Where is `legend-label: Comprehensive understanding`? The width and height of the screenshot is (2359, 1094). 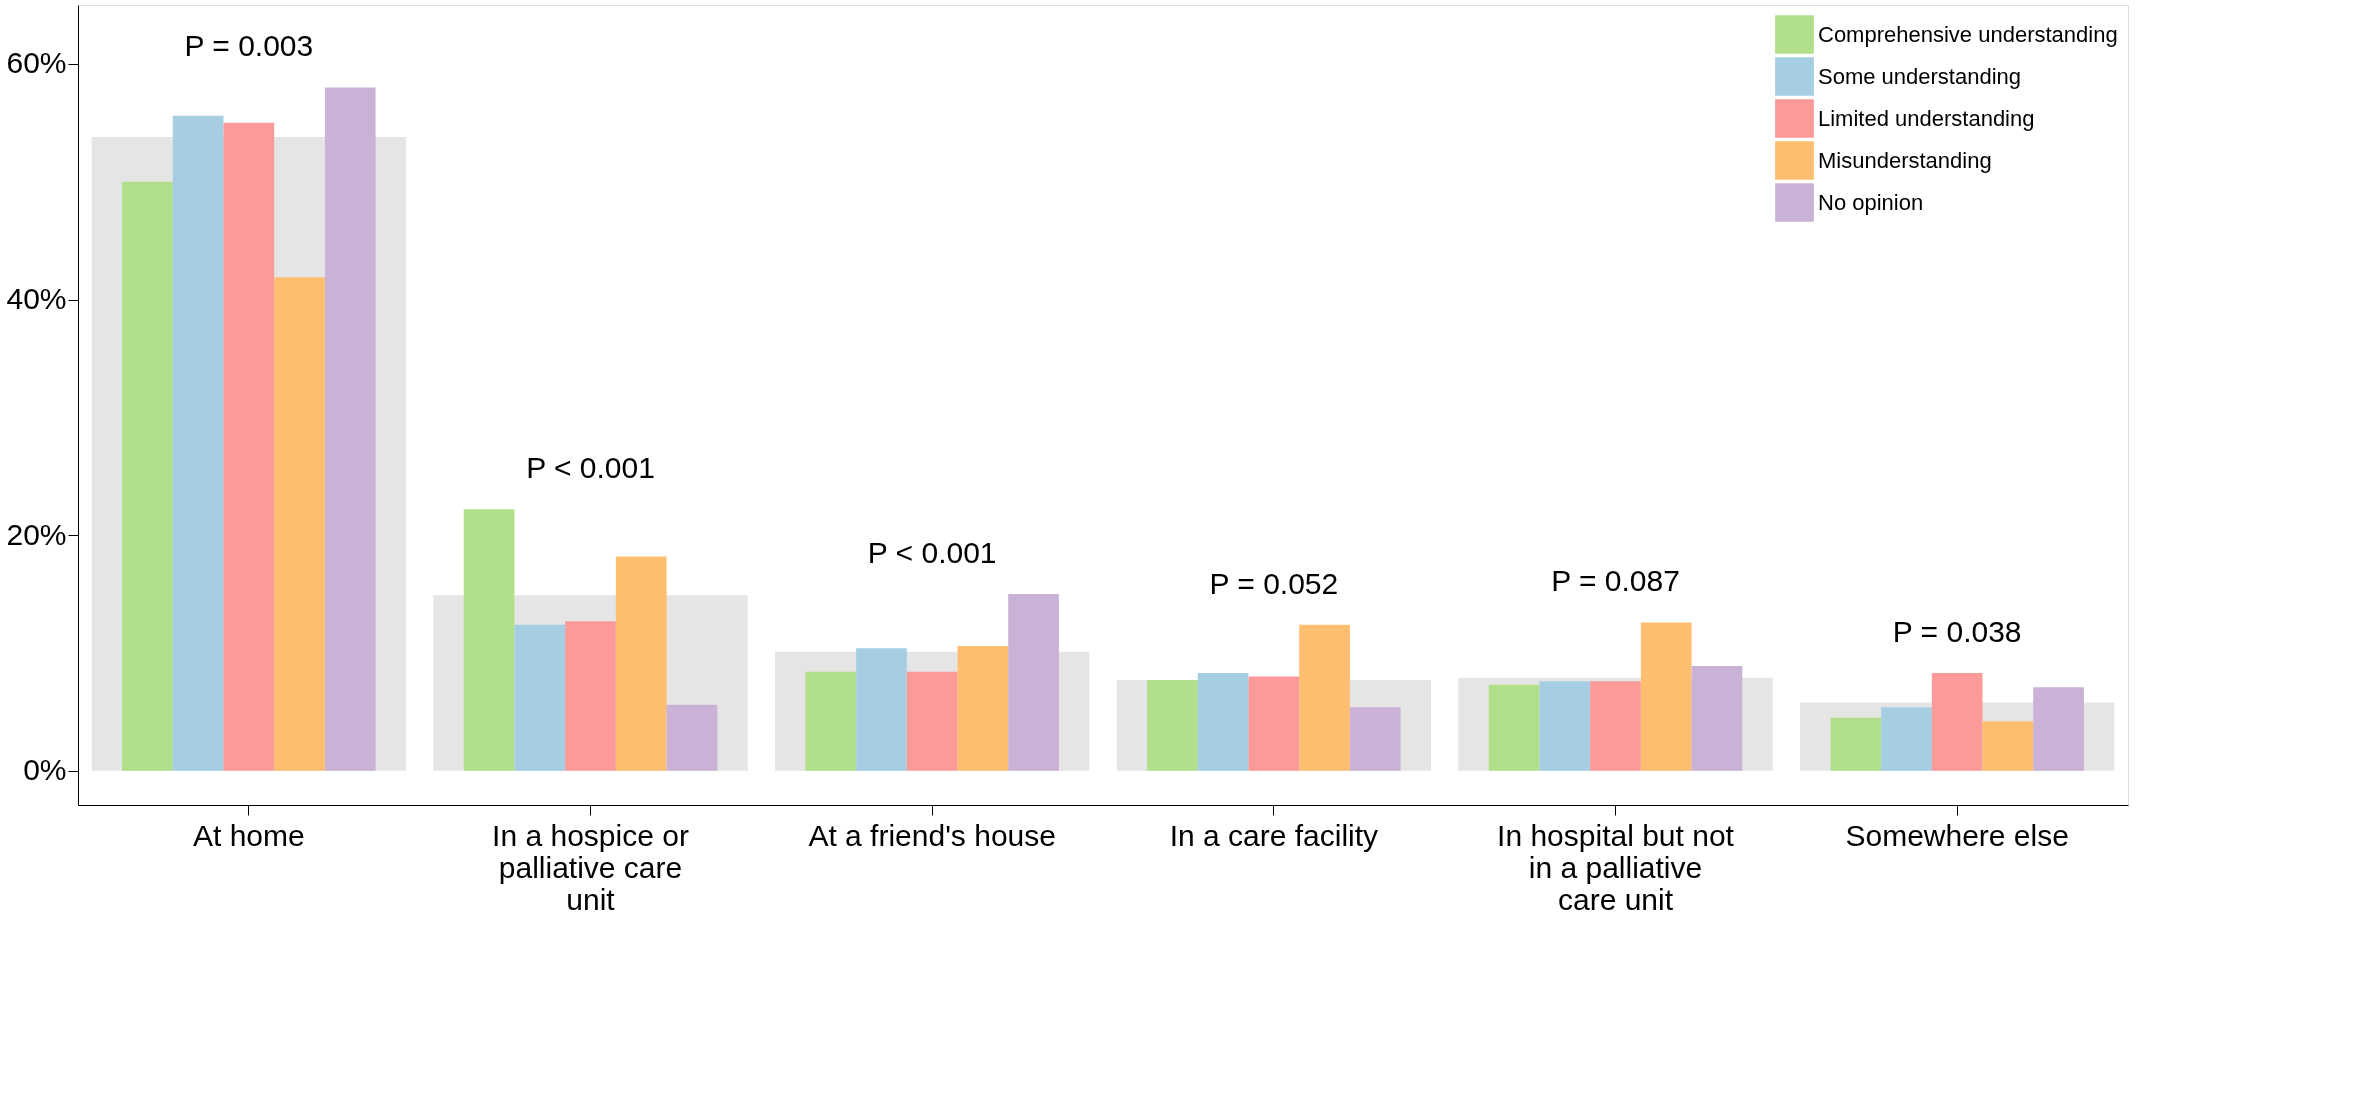 legend-label: Comprehensive understanding is located at coordinates (1968, 34).